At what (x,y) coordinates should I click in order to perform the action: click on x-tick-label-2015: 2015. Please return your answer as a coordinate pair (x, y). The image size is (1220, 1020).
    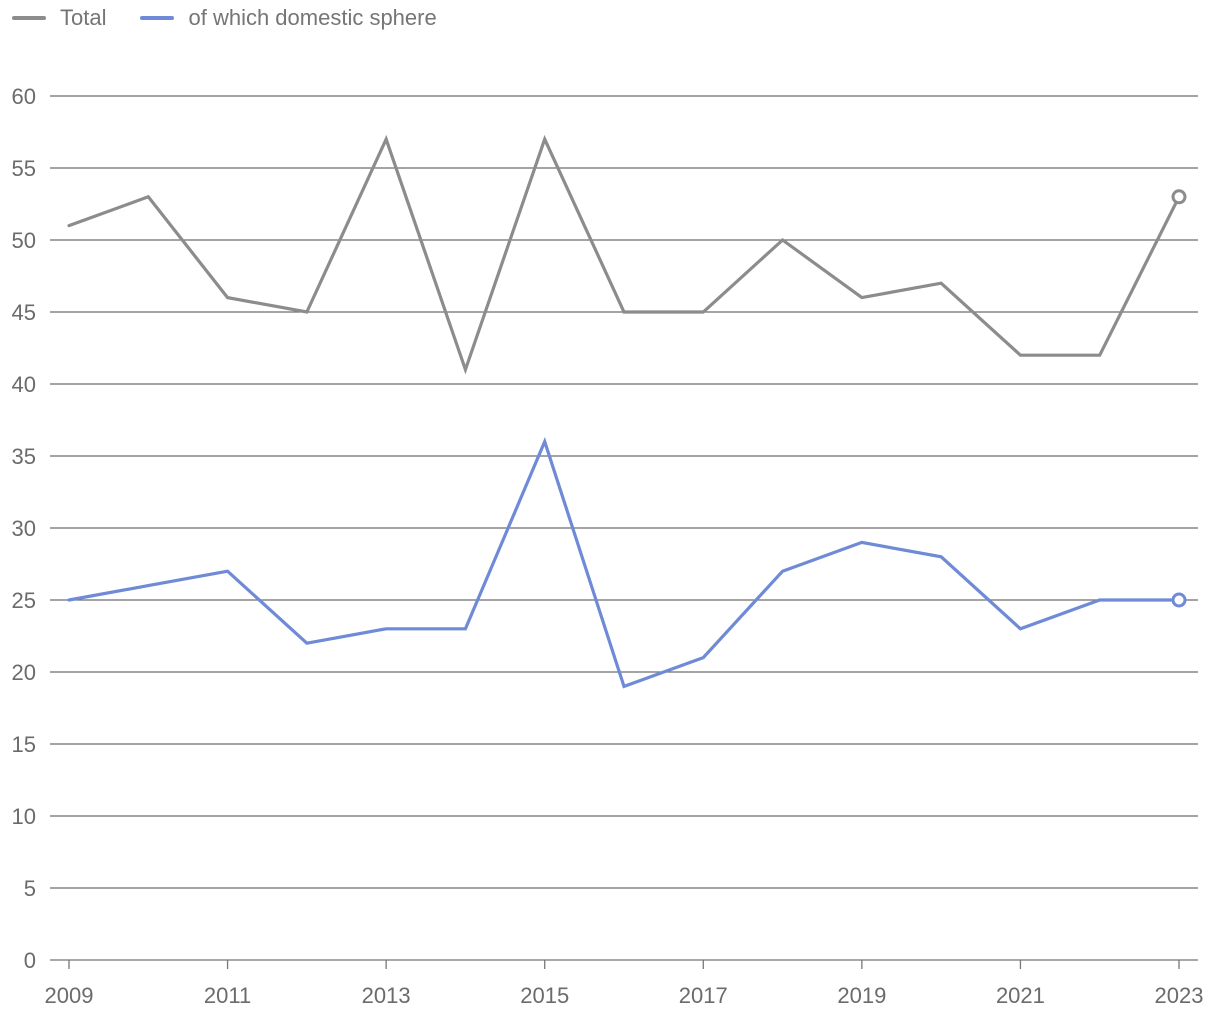
    Looking at the image, I should click on (544, 995).